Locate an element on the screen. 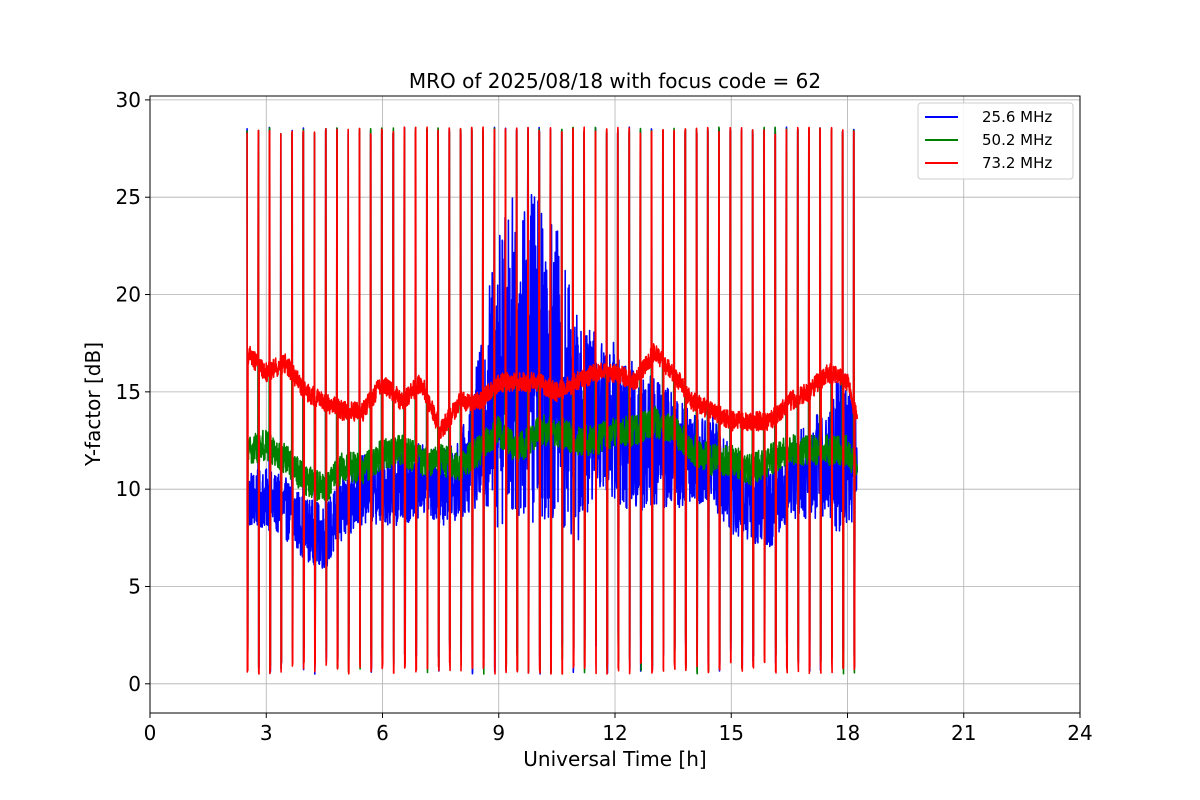 The height and width of the screenshot is (800, 1200). legend-label-73-2: 73.2 MHz is located at coordinates (1017, 163).